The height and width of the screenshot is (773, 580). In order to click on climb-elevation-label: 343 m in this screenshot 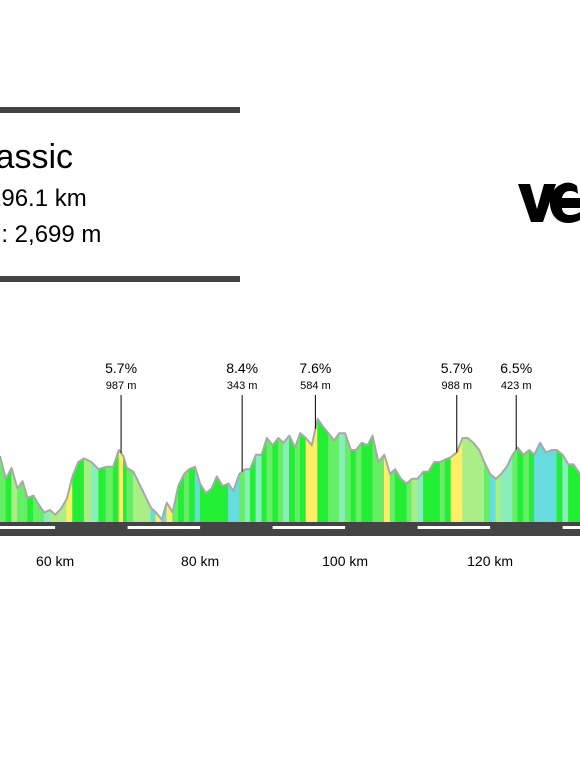, I will do `click(242, 386)`.